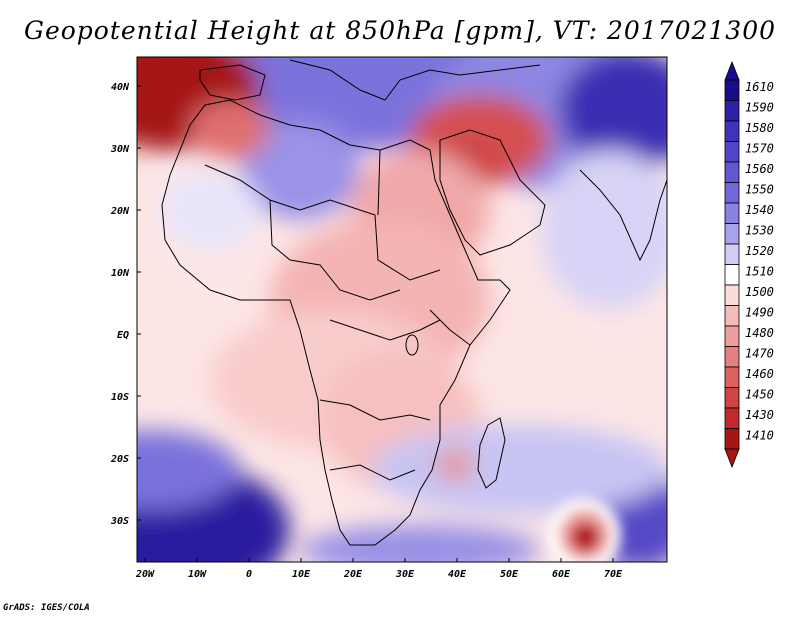 The image size is (800, 618). Describe the element at coordinates (759, 313) in the screenshot. I see `colorbar-label: 1490` at that location.